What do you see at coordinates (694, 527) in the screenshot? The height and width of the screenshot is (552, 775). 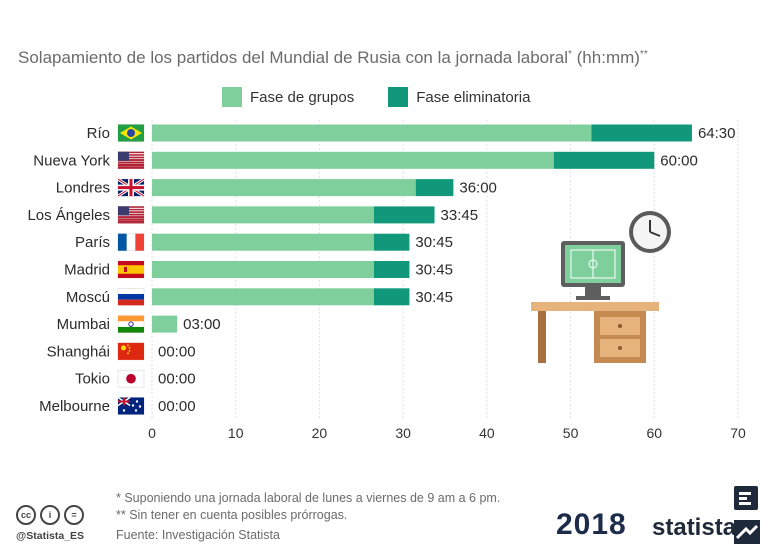 I see `statista-logo: statista` at bounding box center [694, 527].